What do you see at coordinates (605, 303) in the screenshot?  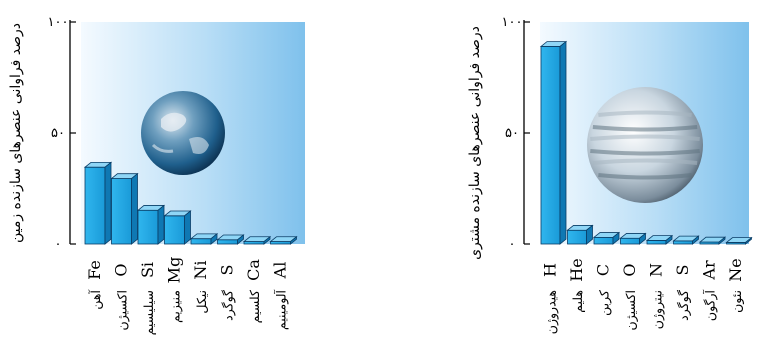 I see `x-tick-label: کربن` at bounding box center [605, 303].